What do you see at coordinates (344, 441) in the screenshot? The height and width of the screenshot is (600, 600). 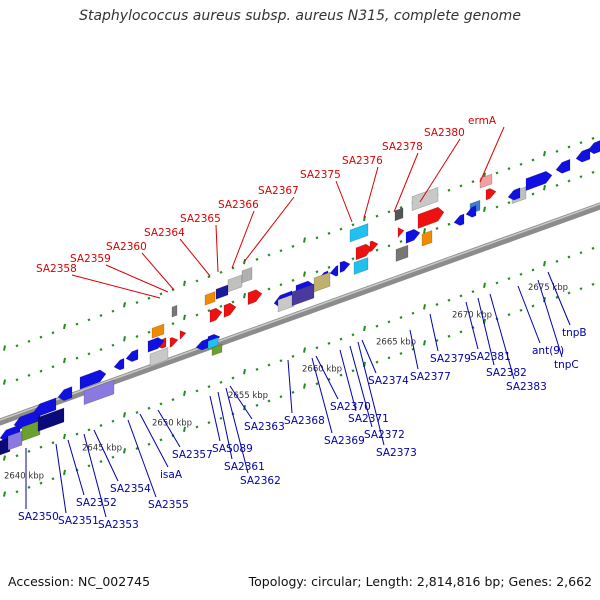 I see `gene-label-sa2369: SA2369` at bounding box center [344, 441].